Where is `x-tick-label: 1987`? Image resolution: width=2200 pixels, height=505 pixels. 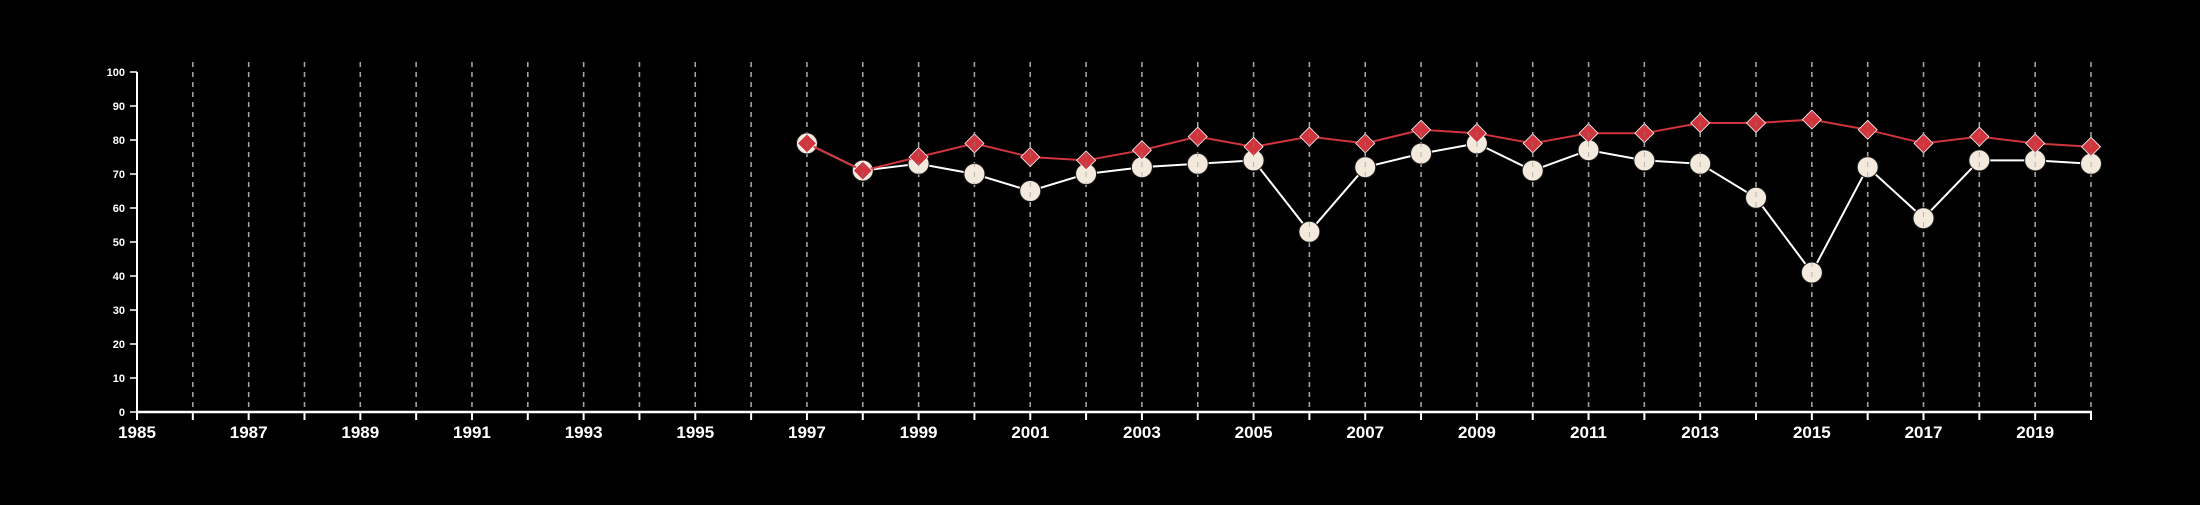 x-tick-label: 1987 is located at coordinates (249, 432).